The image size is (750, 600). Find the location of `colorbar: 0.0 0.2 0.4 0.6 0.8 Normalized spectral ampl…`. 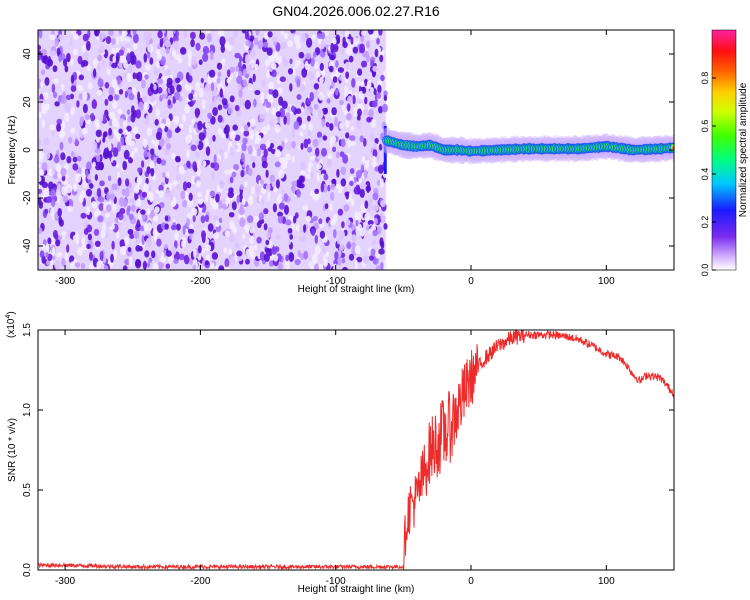

colorbar: 0.0 0.2 0.4 0.6 0.8 Normalized spectral ampl… is located at coordinates (724, 152).